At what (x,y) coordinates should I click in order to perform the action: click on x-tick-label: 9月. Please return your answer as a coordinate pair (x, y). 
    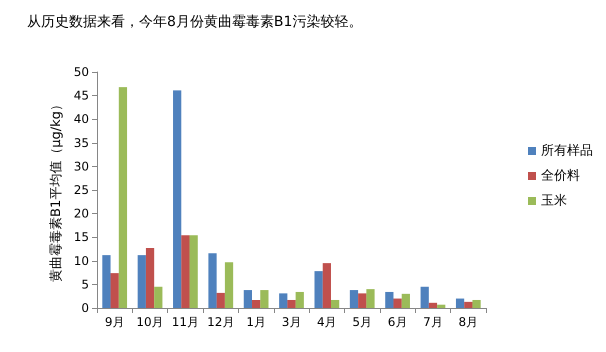
    Looking at the image, I should click on (114, 322).